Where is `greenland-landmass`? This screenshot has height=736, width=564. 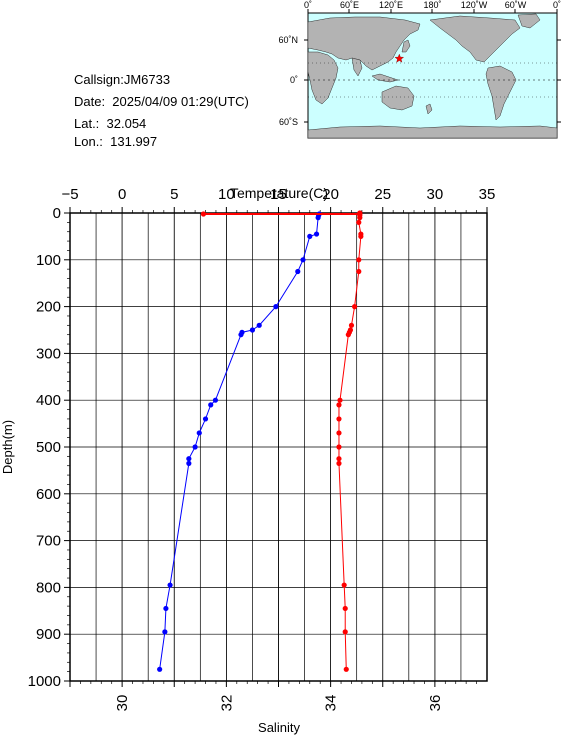 greenland-landmass is located at coordinates (529, 21).